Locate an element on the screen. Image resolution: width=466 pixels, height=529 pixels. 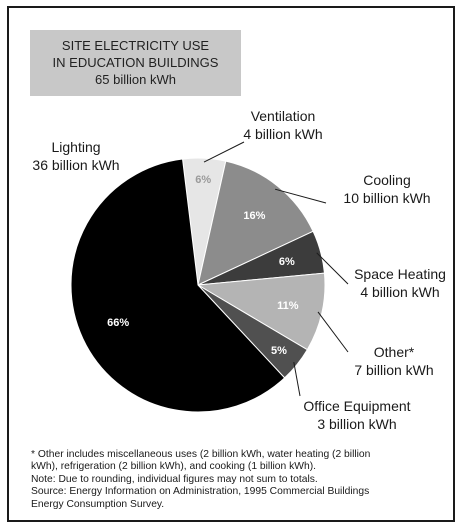
slice-name: Office Equipment is located at coordinates (357, 406).